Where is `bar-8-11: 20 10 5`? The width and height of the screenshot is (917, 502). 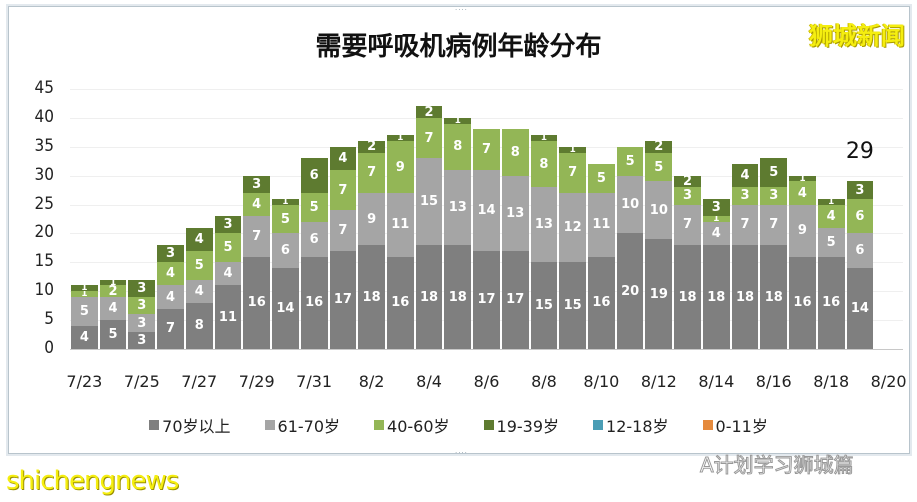 bar-8-11: 20 10 5 is located at coordinates (630, 247).